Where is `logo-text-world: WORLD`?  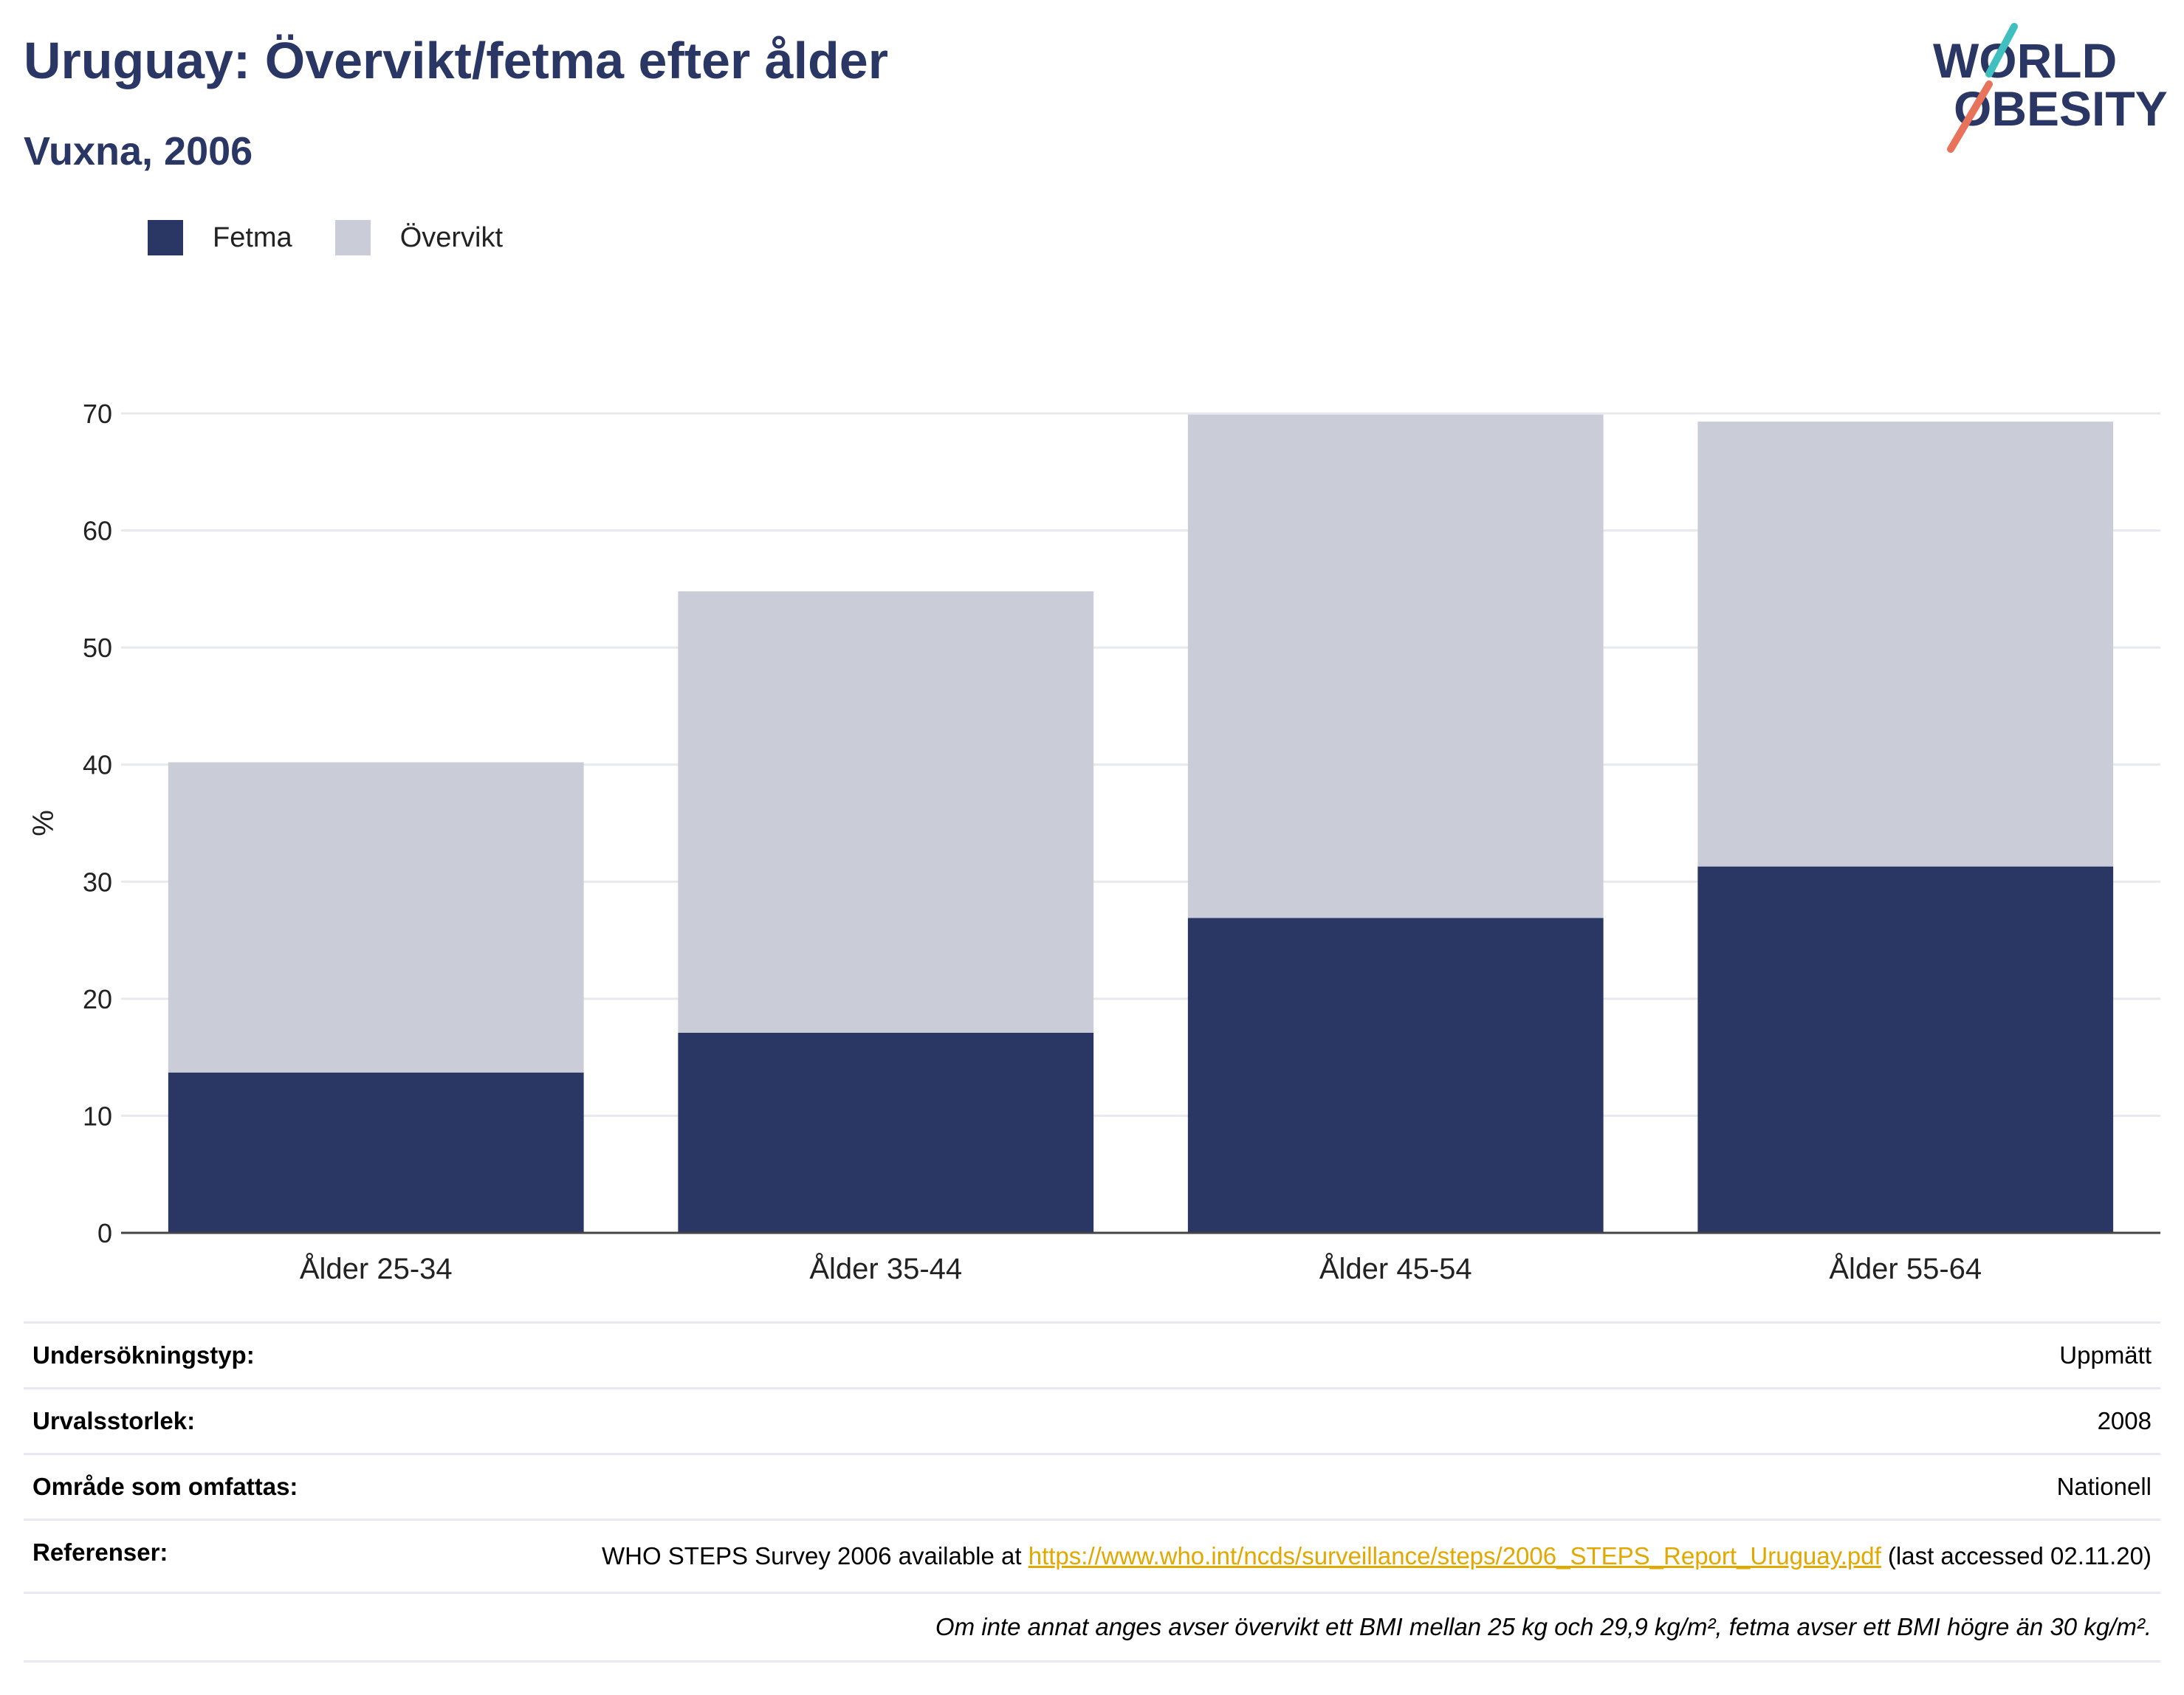 logo-text-world: WORLD is located at coordinates (2025, 60).